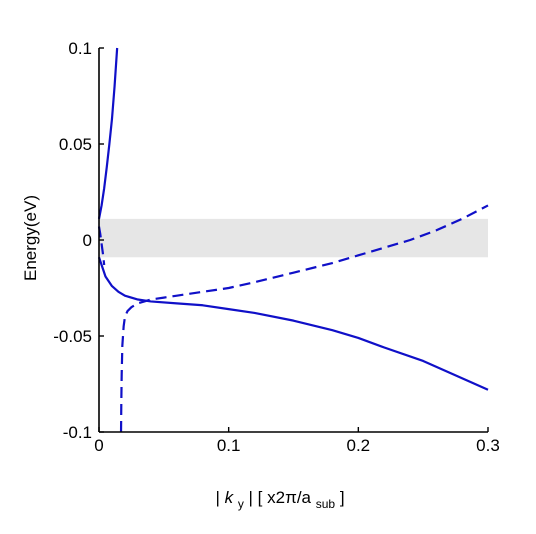  I want to click on x-axis-label: | k y | [ x2π/a sub ], so click(279, 500).